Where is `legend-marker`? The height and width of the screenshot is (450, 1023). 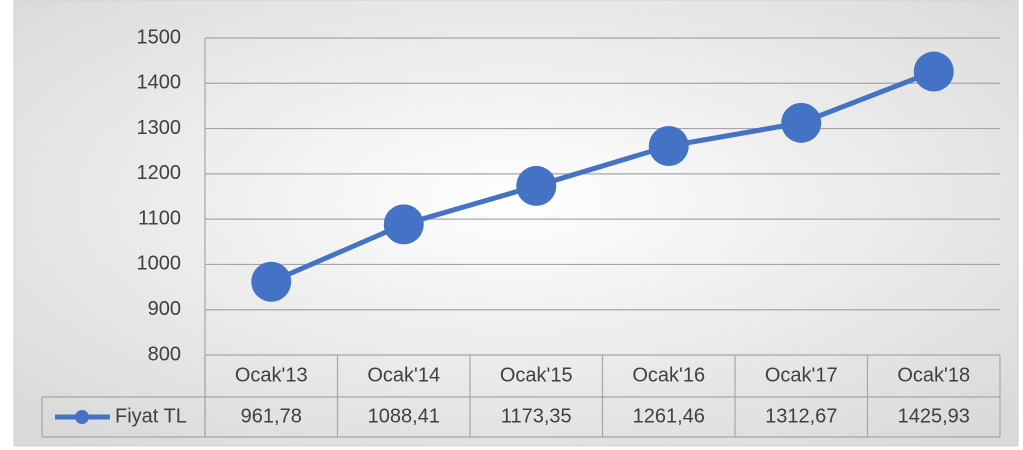 legend-marker is located at coordinates (82, 417).